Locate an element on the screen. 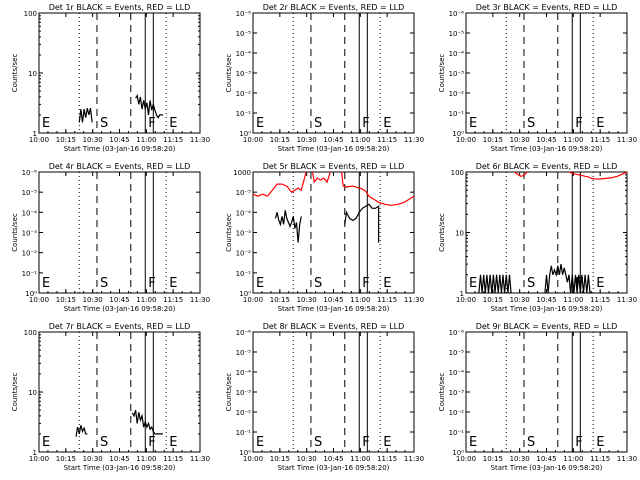 This screenshot has width=640, height=480. y-tick-label: 1 is located at coordinates (35, 134).